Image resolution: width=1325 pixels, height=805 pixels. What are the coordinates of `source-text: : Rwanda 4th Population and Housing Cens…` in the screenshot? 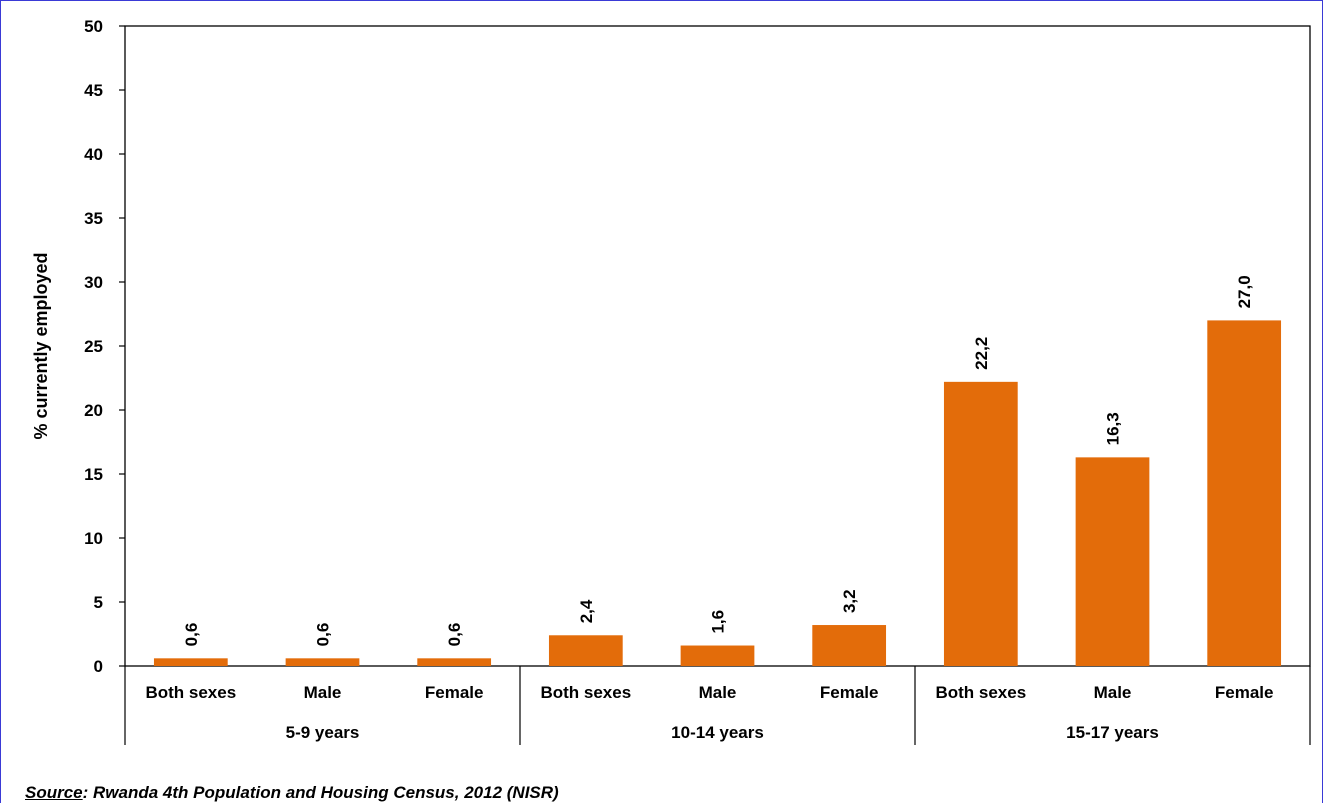 It's located at (320, 792).